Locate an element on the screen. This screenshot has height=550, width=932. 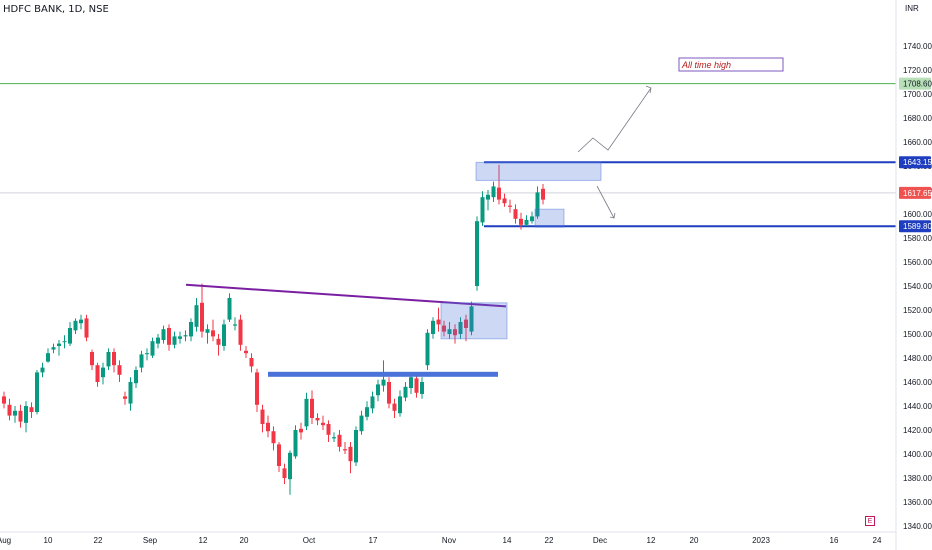
resistance-zone-box is located at coordinates (538, 171).